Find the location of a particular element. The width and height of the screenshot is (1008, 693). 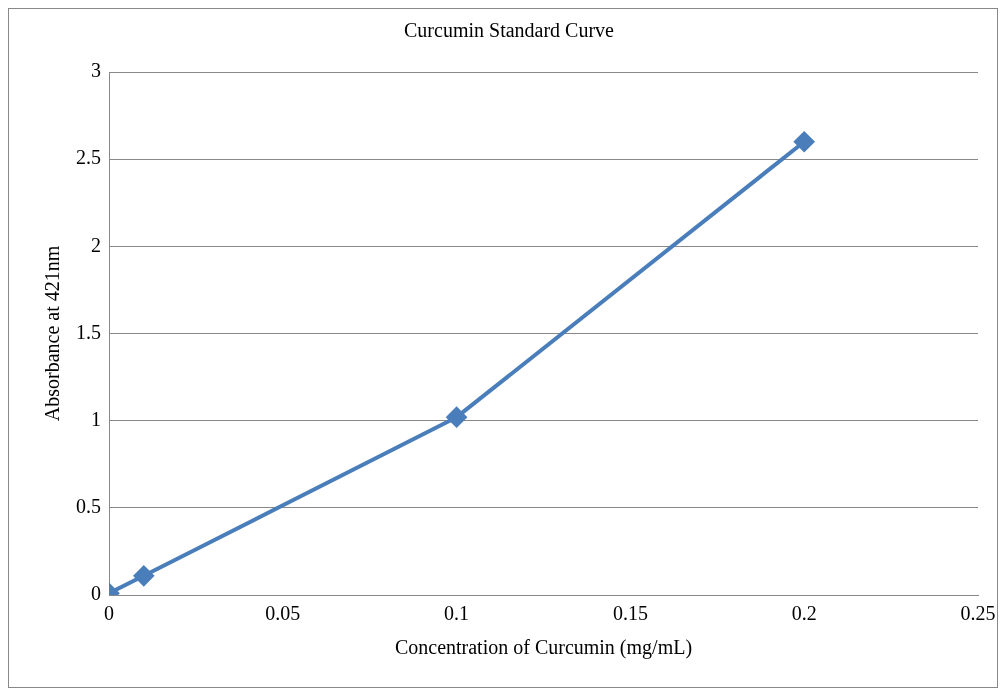

x-tick-label: 0.1 is located at coordinates (457, 613).